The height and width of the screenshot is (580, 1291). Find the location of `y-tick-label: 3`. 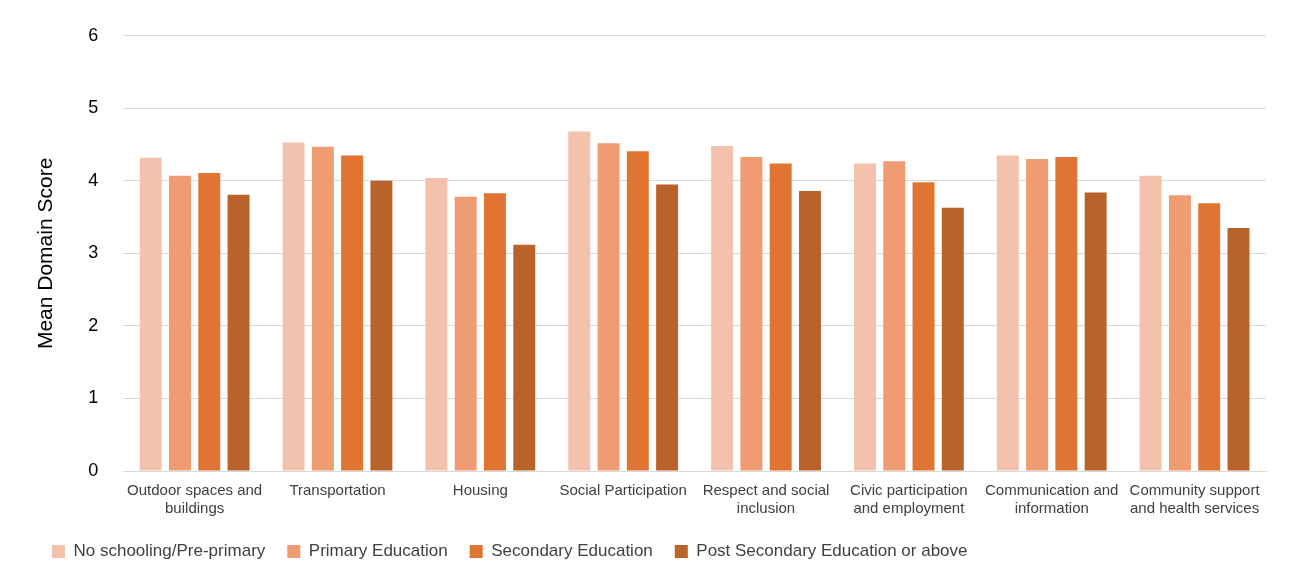

y-tick-label: 3 is located at coordinates (93, 252).